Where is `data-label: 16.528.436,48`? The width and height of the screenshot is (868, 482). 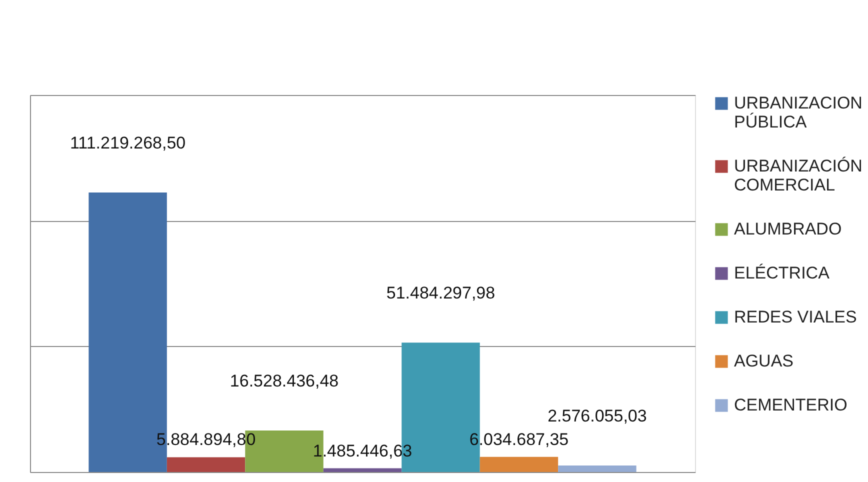
data-label: 16.528.436,48 is located at coordinates (284, 380).